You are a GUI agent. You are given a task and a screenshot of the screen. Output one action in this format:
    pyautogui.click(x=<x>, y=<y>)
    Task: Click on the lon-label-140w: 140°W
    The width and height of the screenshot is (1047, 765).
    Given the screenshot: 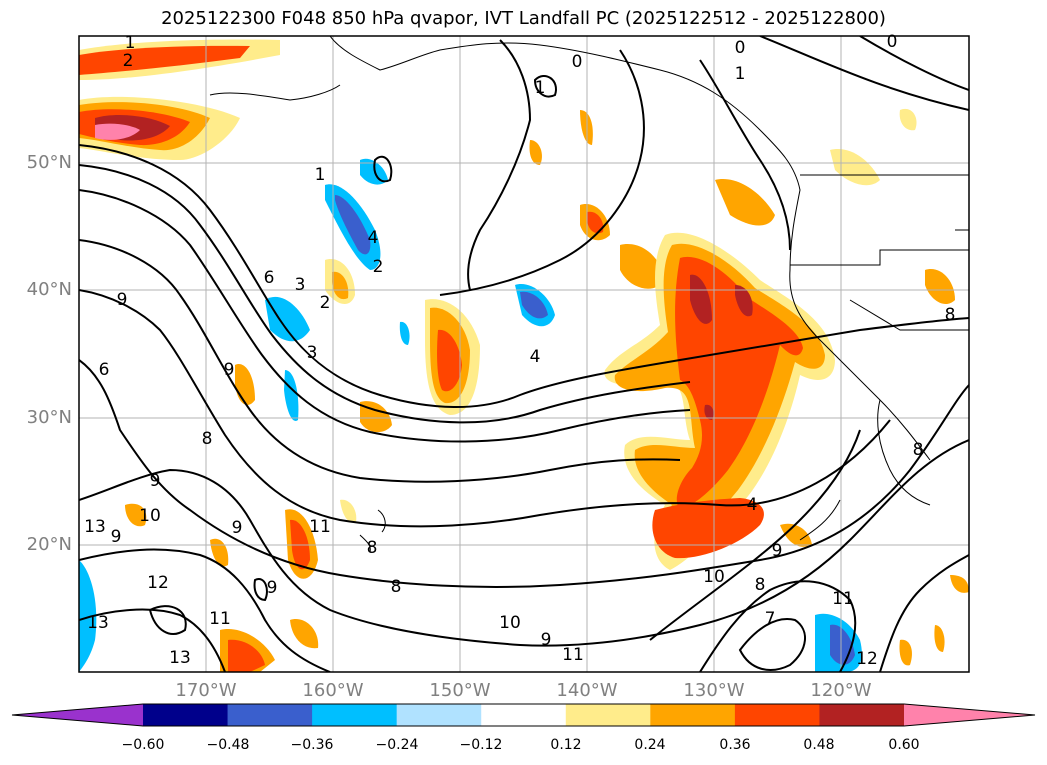 What is the action you would take?
    pyautogui.click(x=587, y=690)
    